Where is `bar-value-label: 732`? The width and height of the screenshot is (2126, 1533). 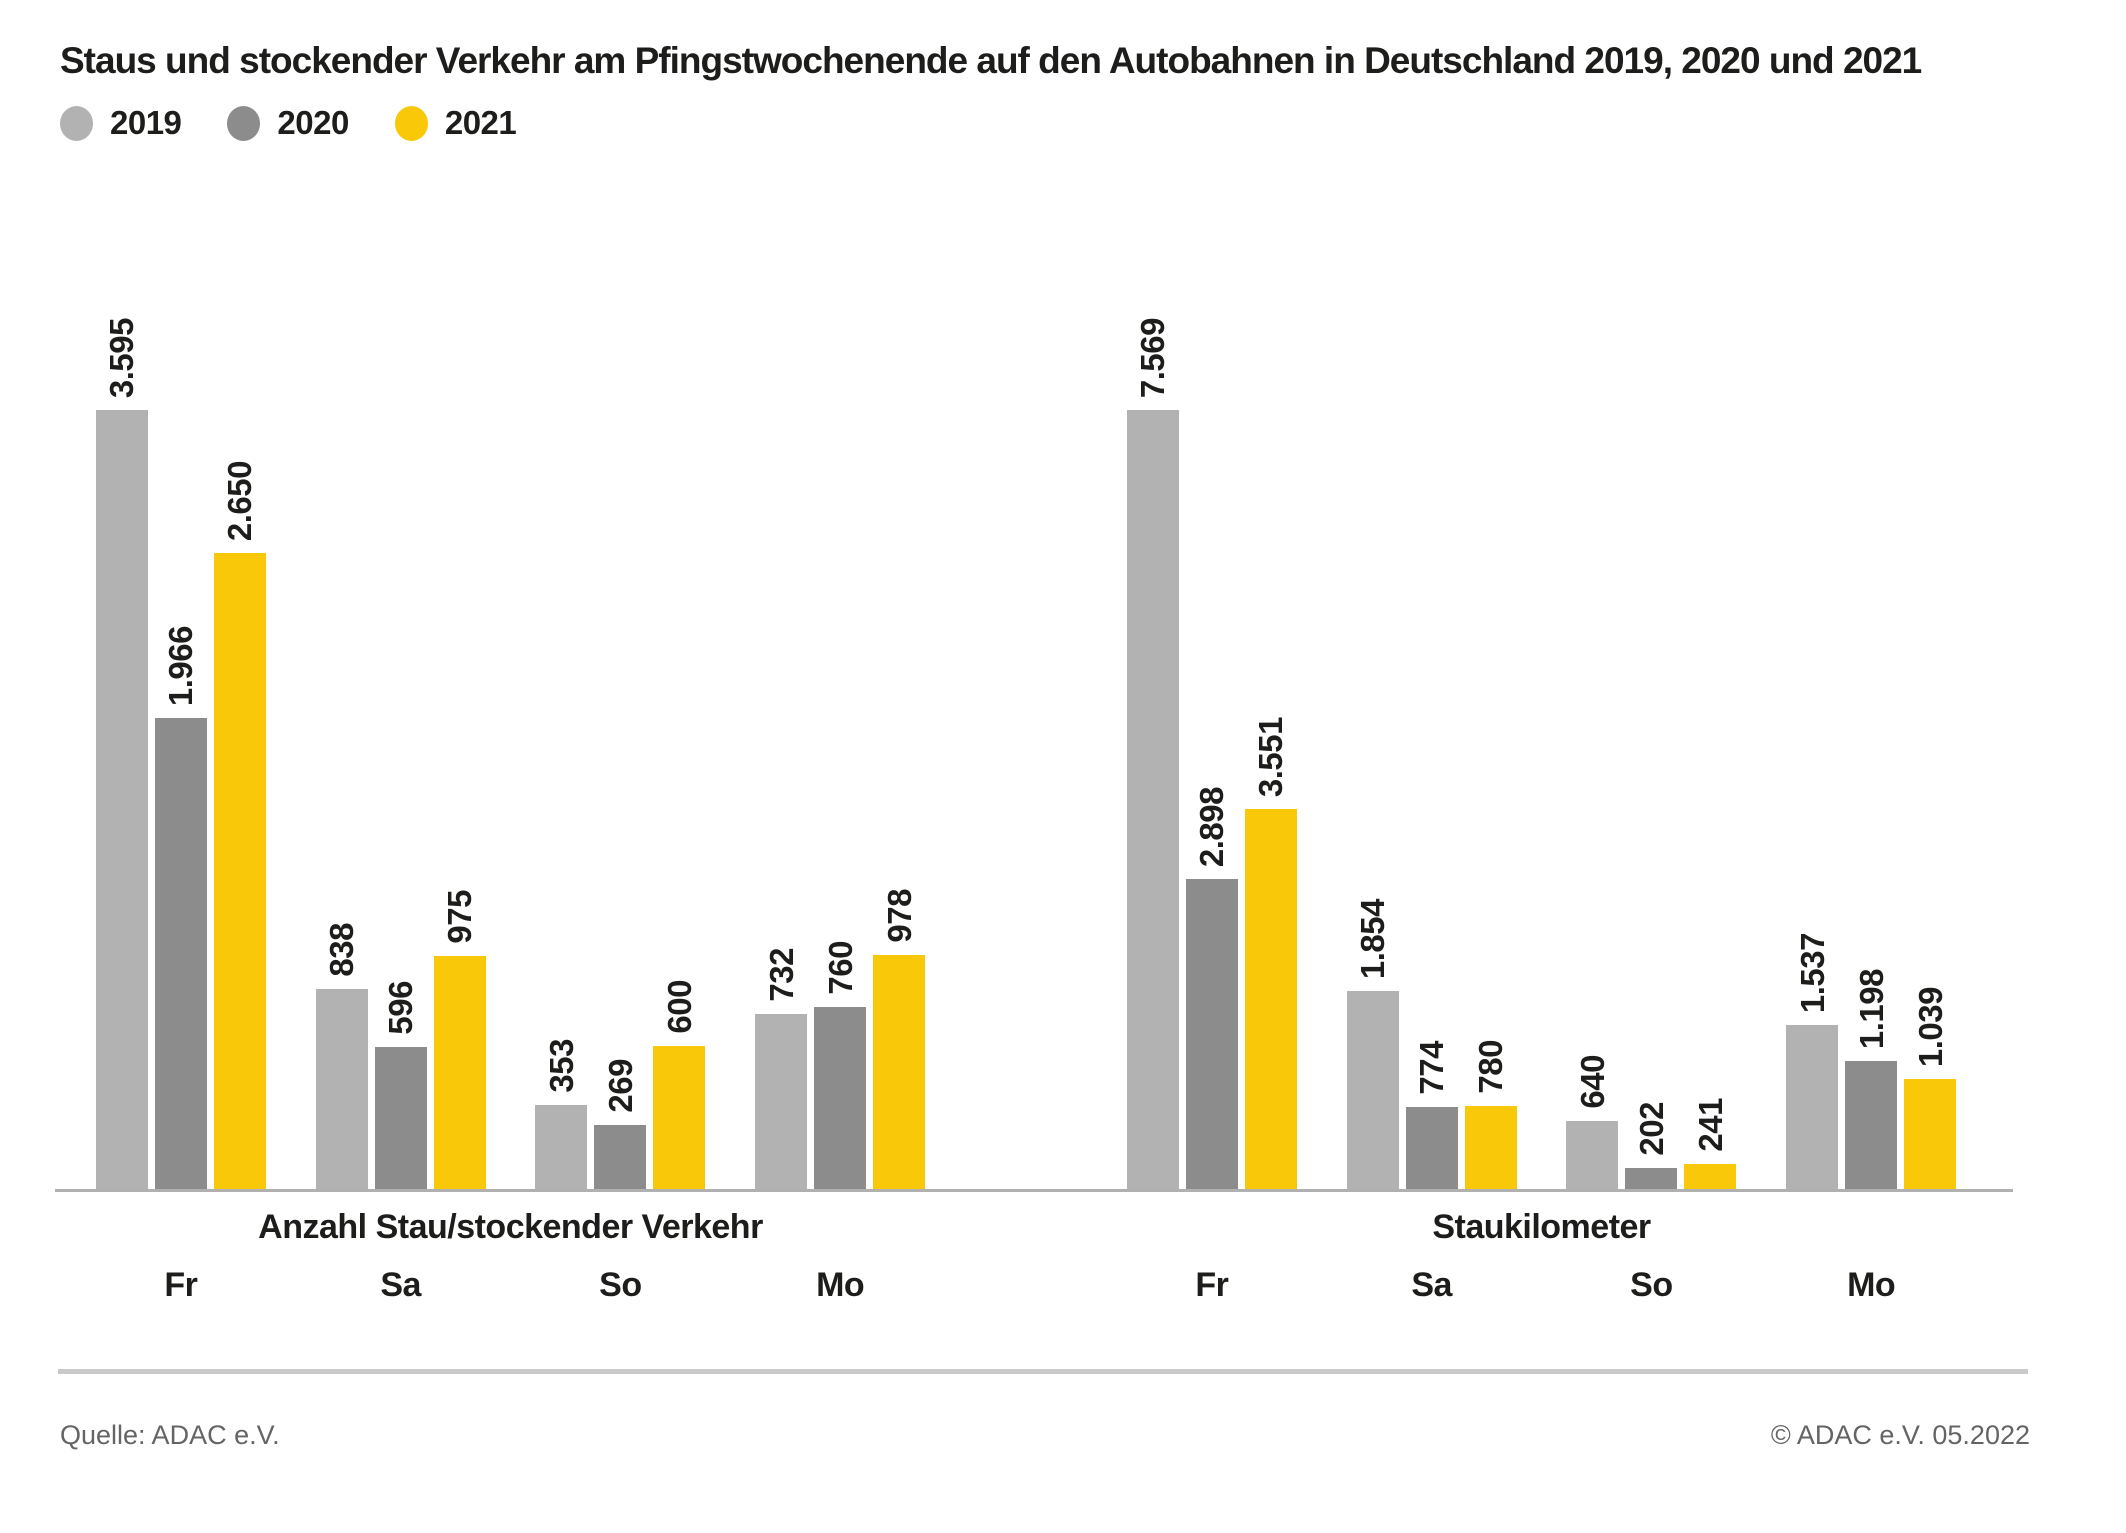 bar-value-label: 732 is located at coordinates (781, 975).